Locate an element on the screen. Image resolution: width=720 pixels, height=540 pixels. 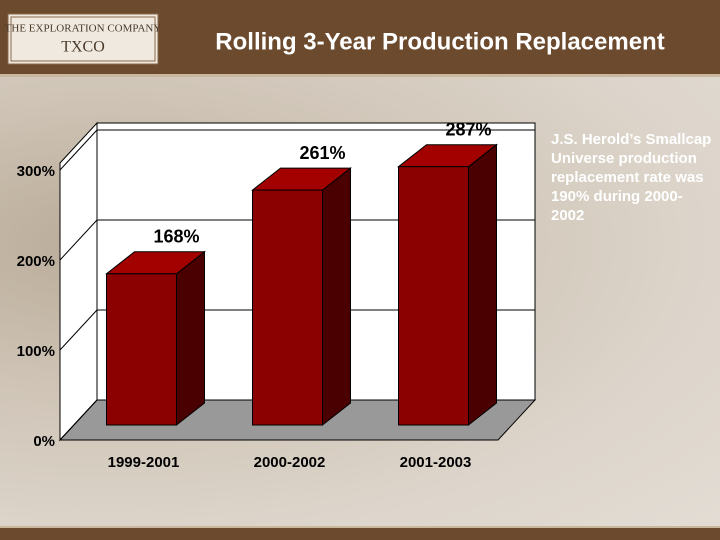
logo-frame is located at coordinates (83, 39).